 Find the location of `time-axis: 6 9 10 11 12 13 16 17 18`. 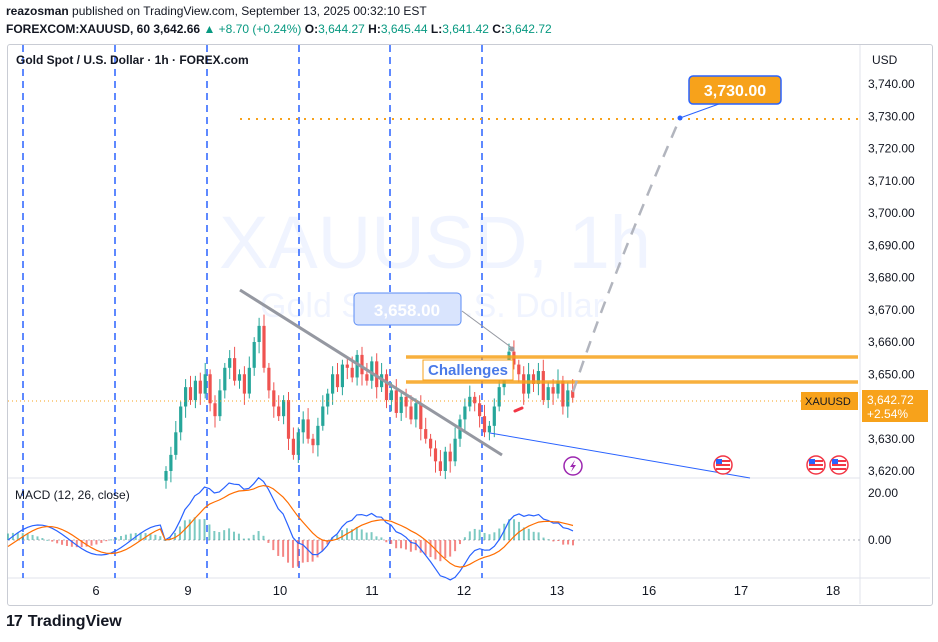

time-axis: 6 9 10 11 12 13 16 17 18 is located at coordinates (466, 590).